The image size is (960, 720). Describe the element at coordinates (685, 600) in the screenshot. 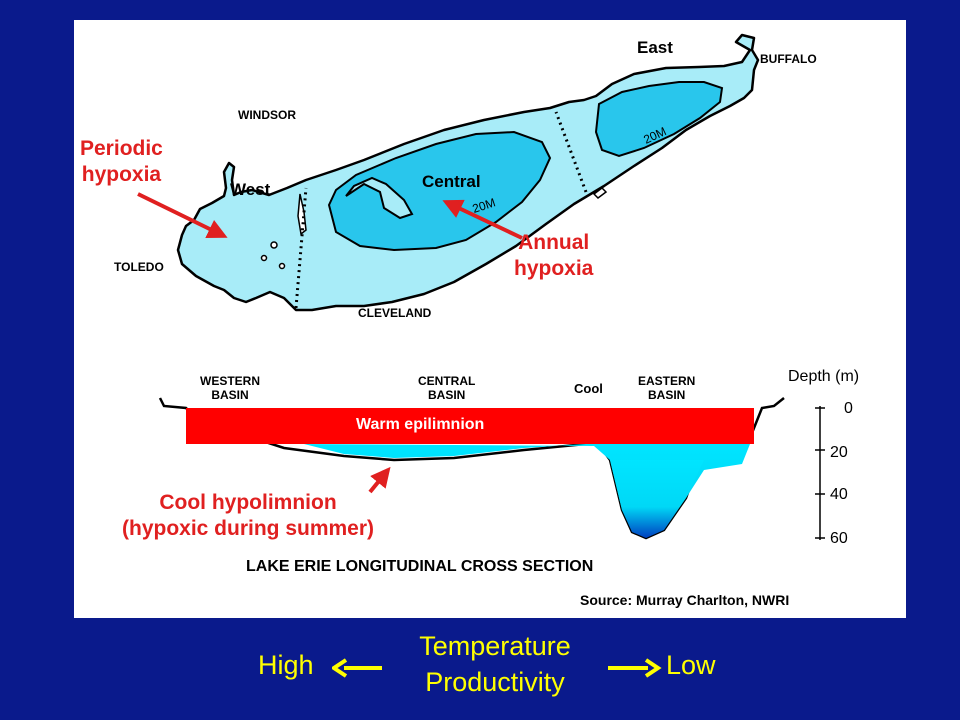

I see `source-credit: Source: Murray Charlton, NWRI` at that location.